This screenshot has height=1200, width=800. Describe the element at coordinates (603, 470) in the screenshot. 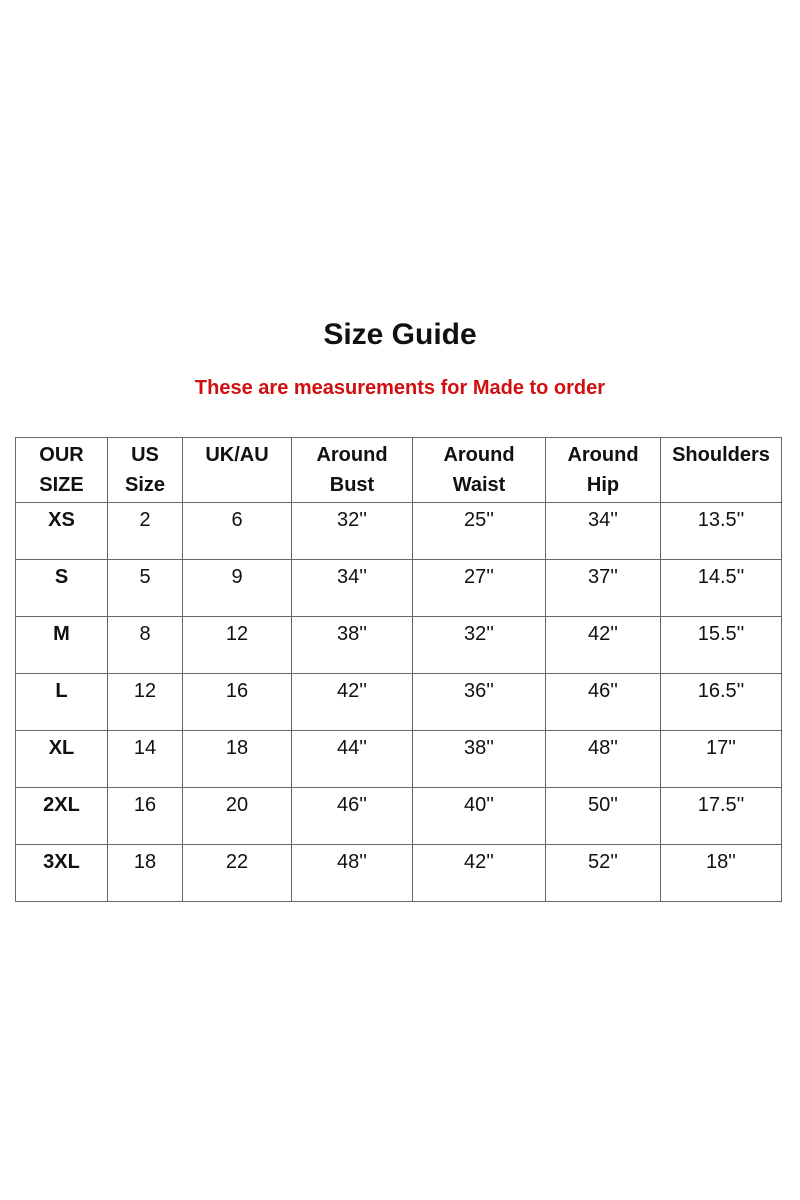

I see `column-header: Around Hip` at that location.